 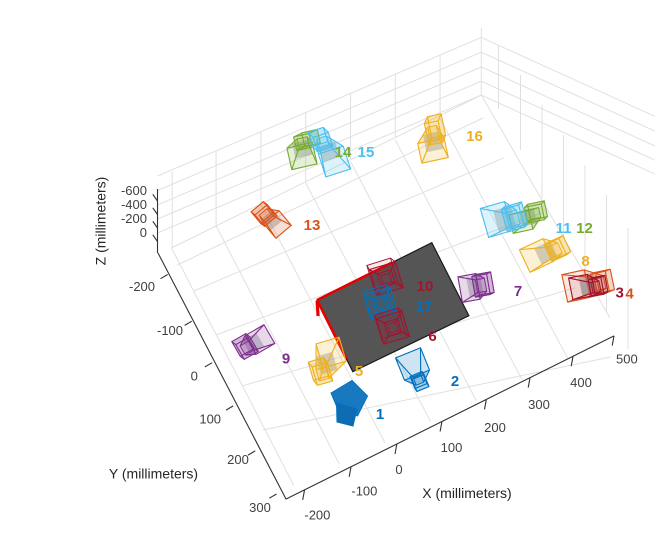 I want to click on svg-text: 16, so click(x=474, y=136).